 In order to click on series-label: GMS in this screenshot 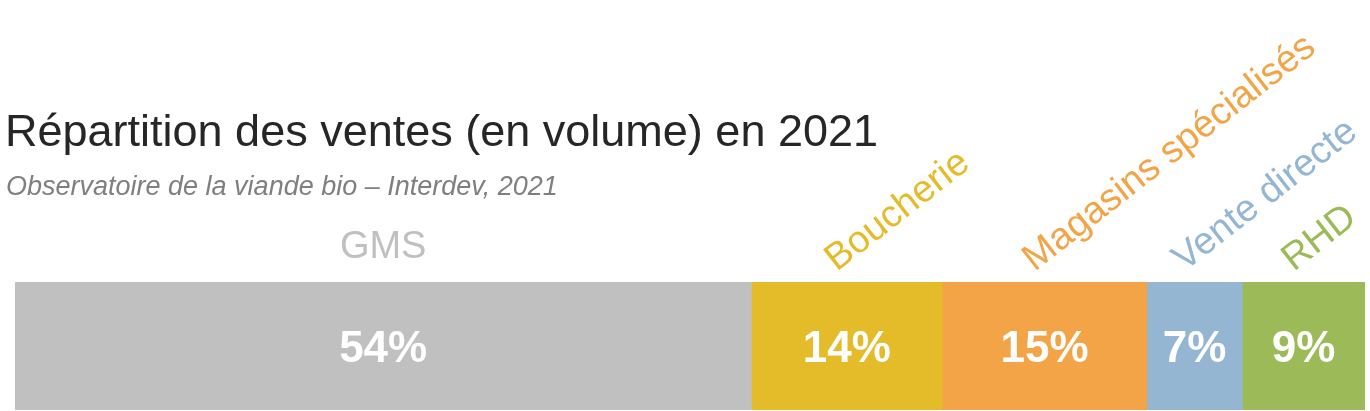, I will do `click(383, 245)`.